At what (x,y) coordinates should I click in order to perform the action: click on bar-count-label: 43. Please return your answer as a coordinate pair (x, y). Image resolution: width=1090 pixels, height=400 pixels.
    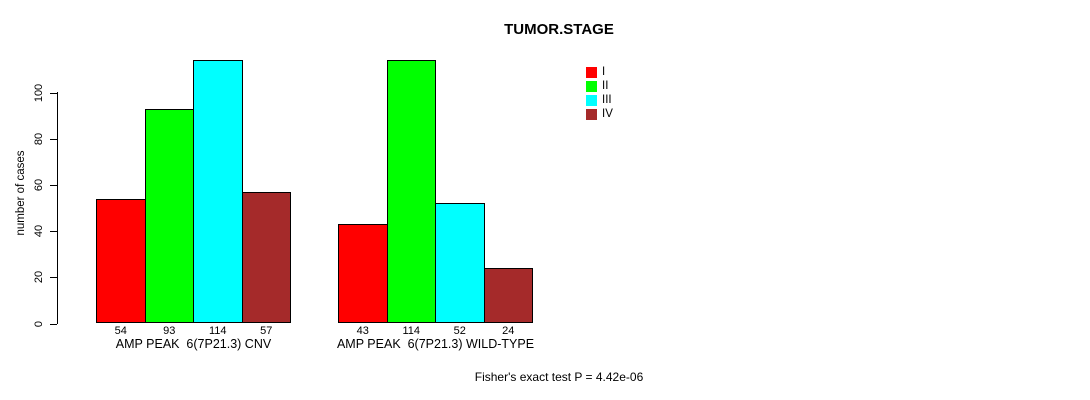
    Looking at the image, I should click on (362, 331).